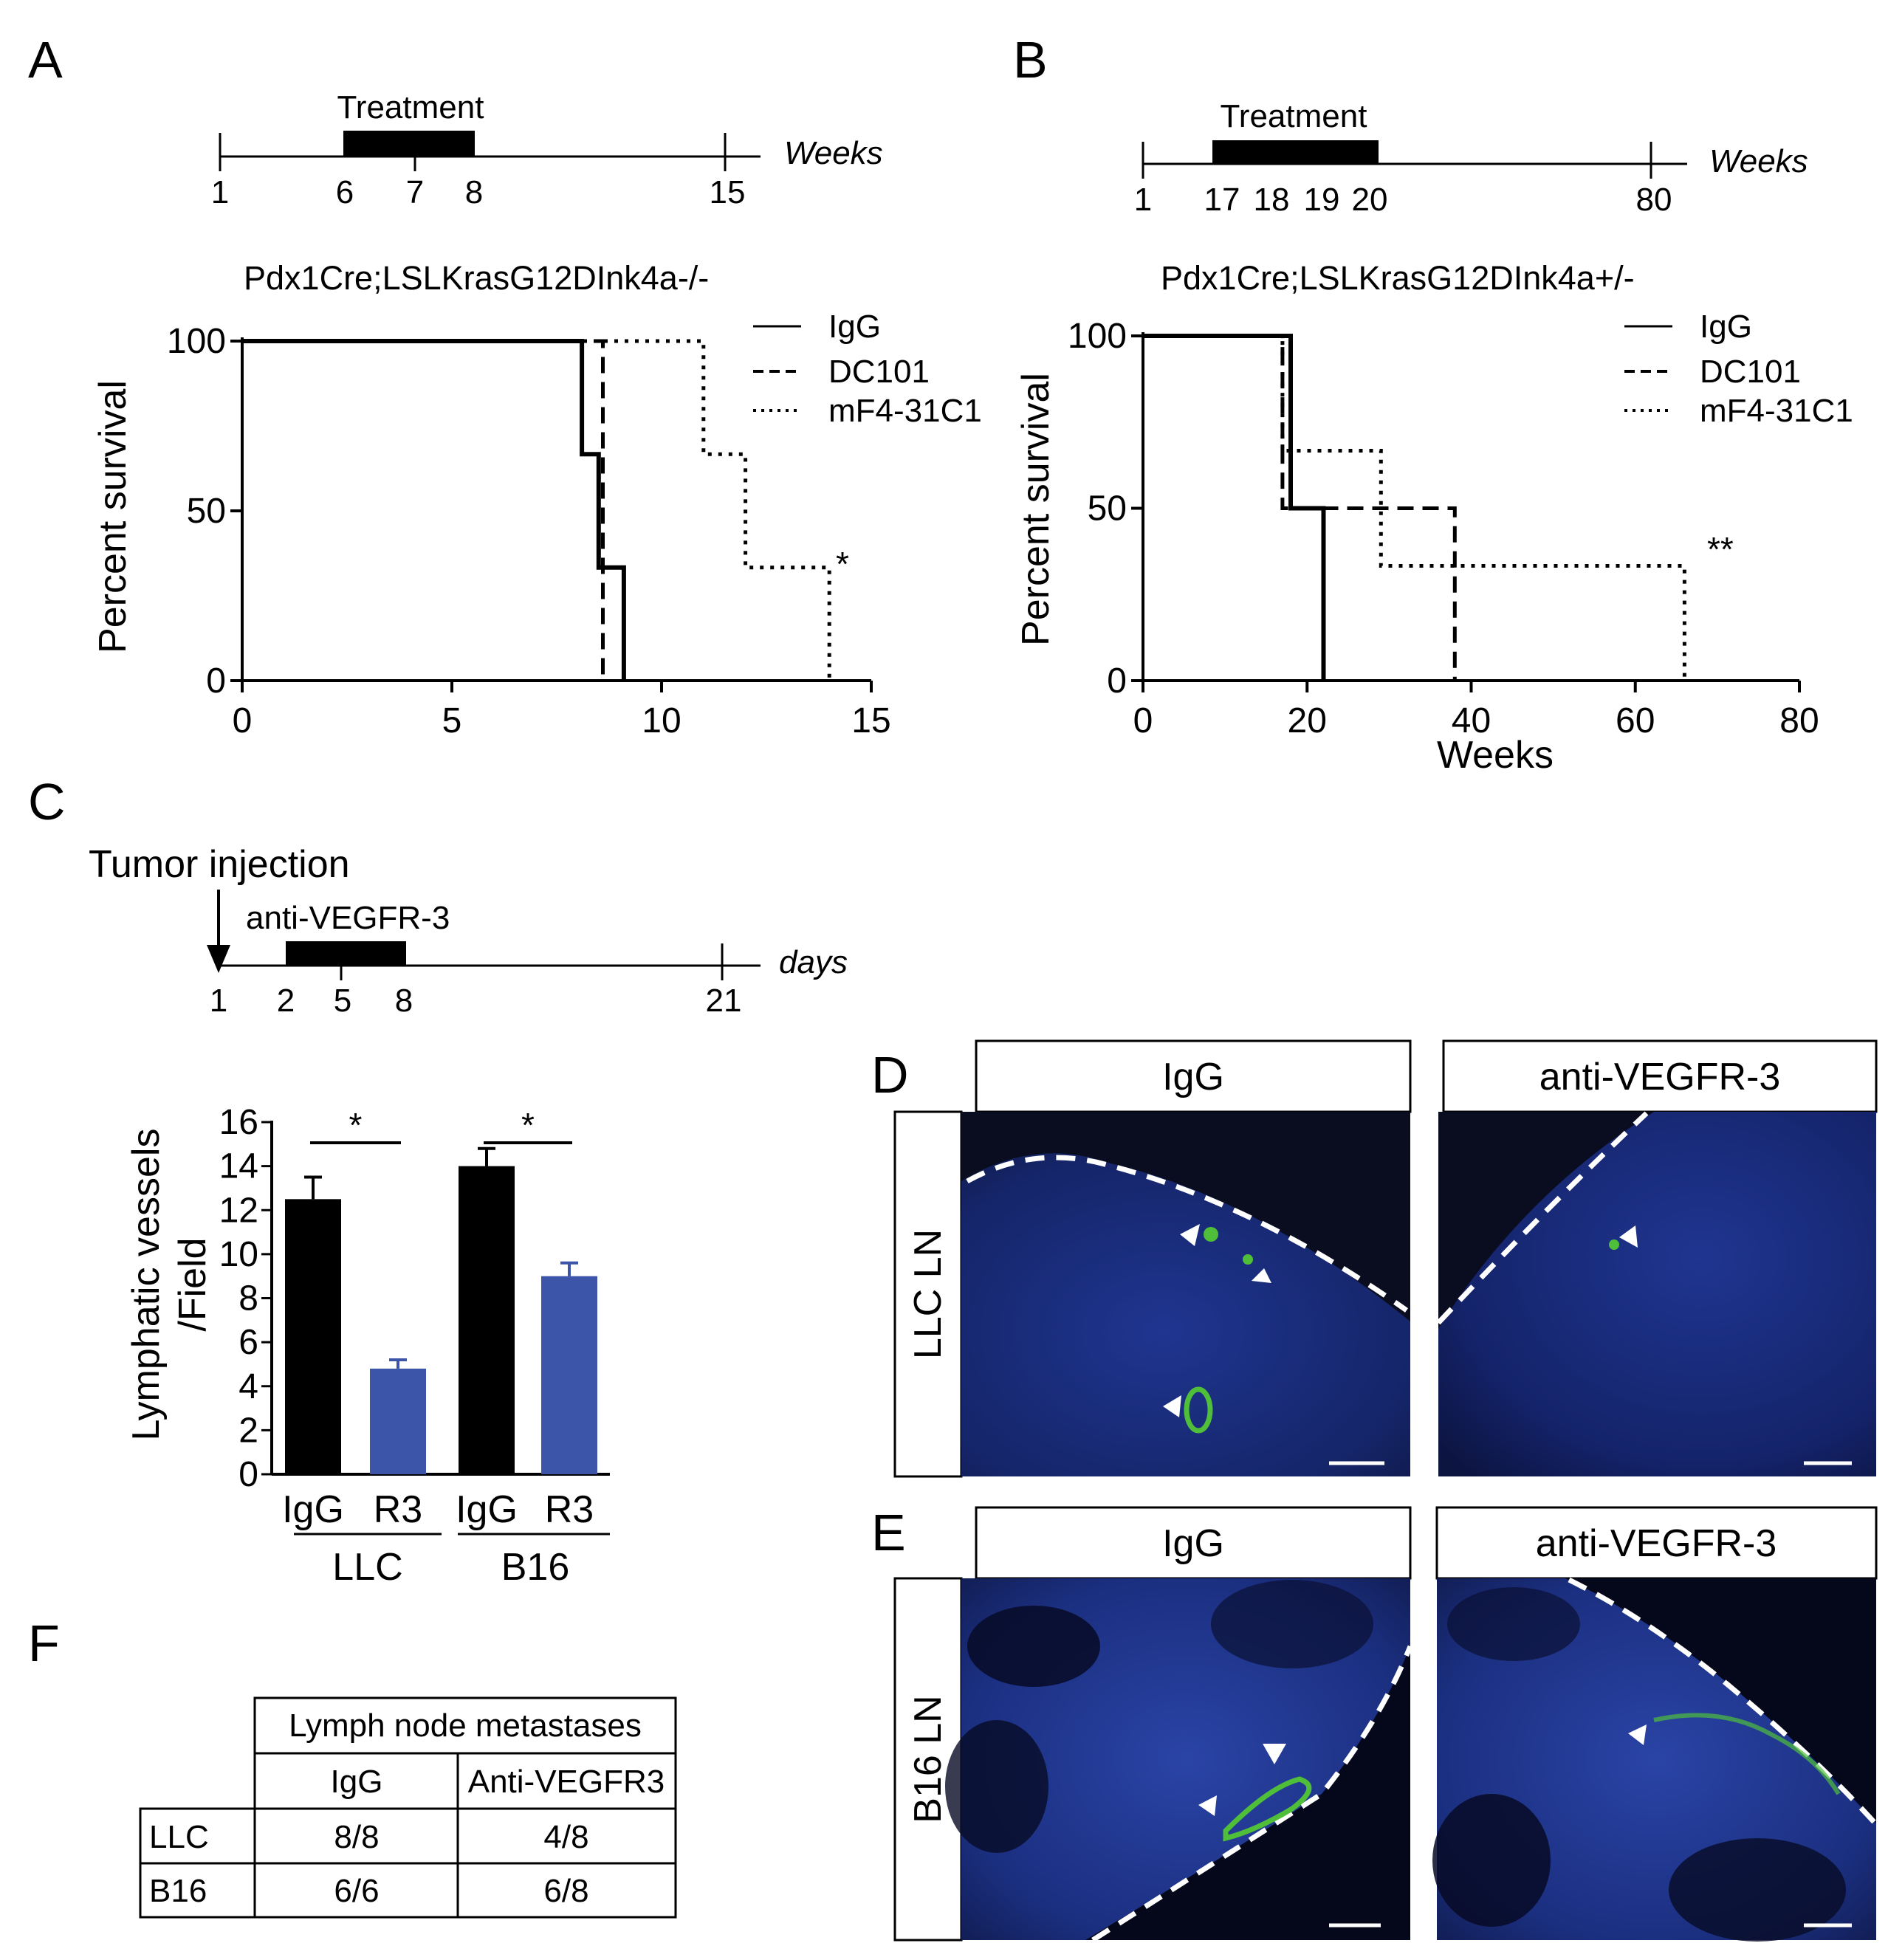 This screenshot has width=1888, height=1960. I want to click on chart-a-legend-mf4: mF4-31C1, so click(905, 411).